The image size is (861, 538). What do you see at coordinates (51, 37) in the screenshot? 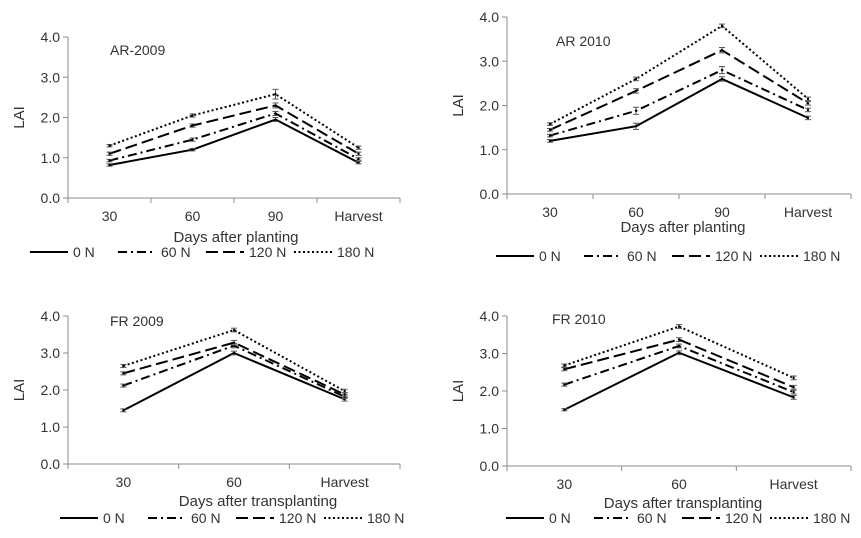
I see `y-tick-label: 4.0` at bounding box center [51, 37].